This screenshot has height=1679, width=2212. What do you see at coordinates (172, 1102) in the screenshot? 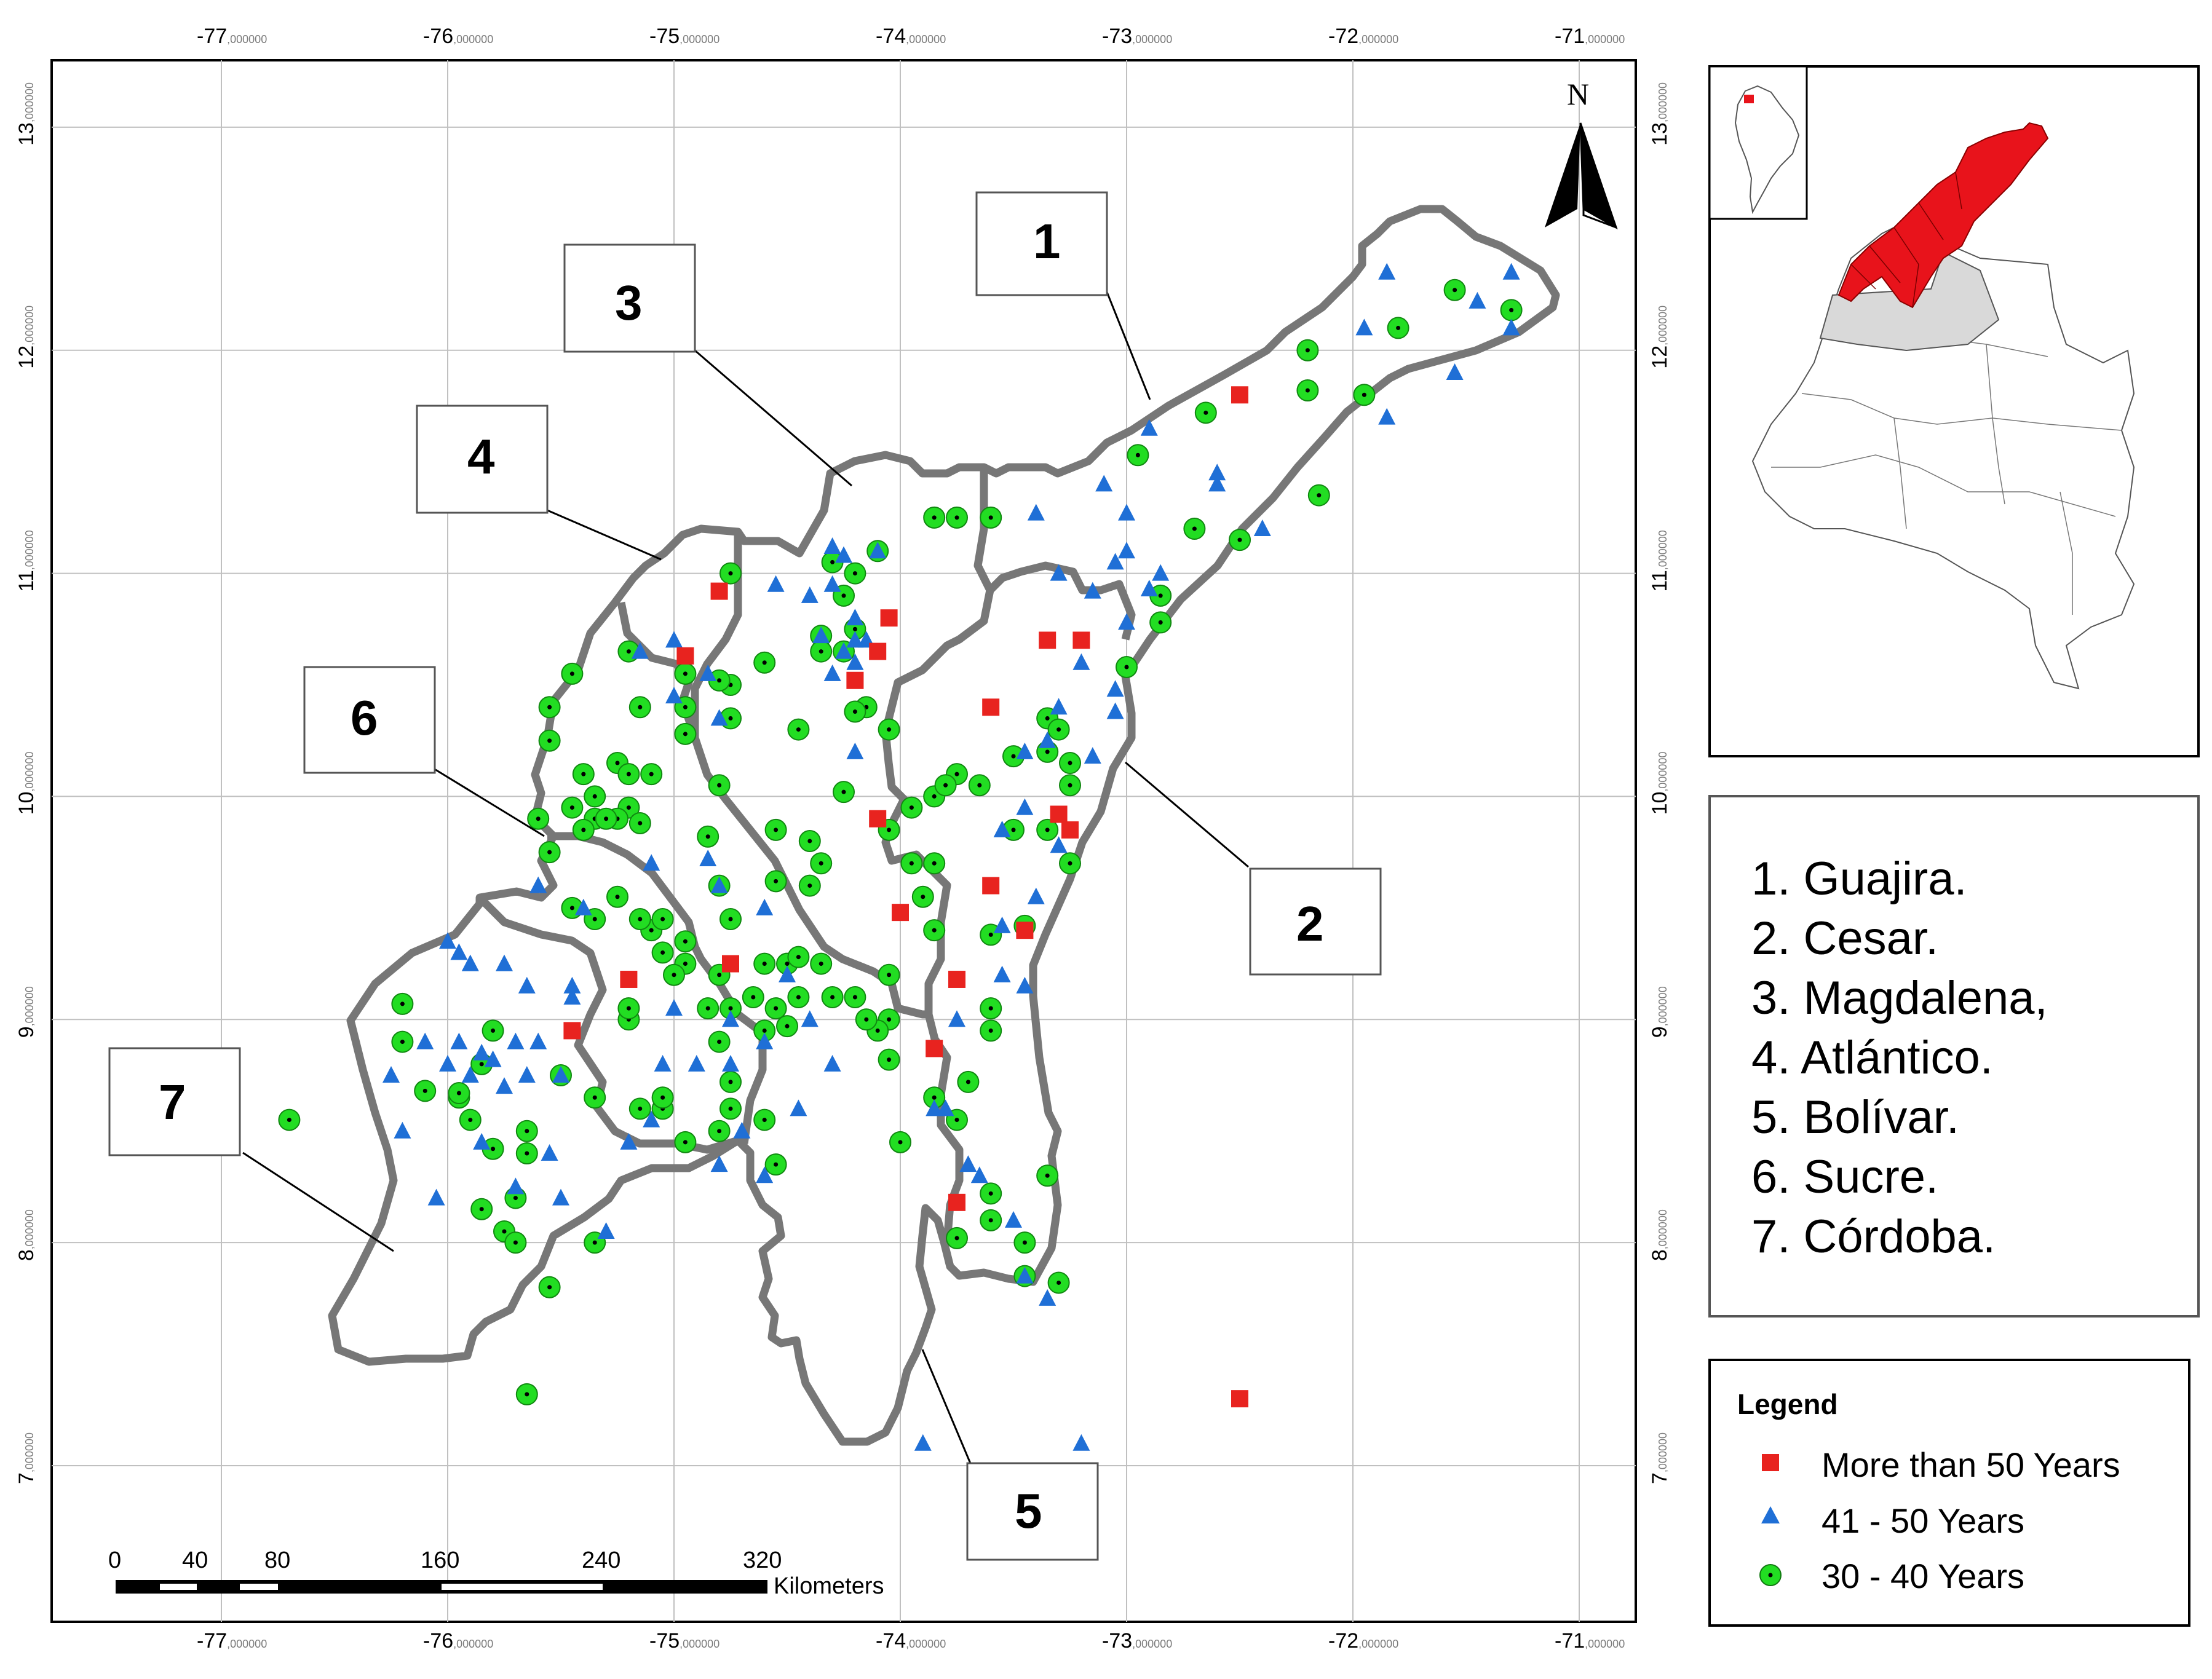
I see `region-label-7: 7` at bounding box center [172, 1102].